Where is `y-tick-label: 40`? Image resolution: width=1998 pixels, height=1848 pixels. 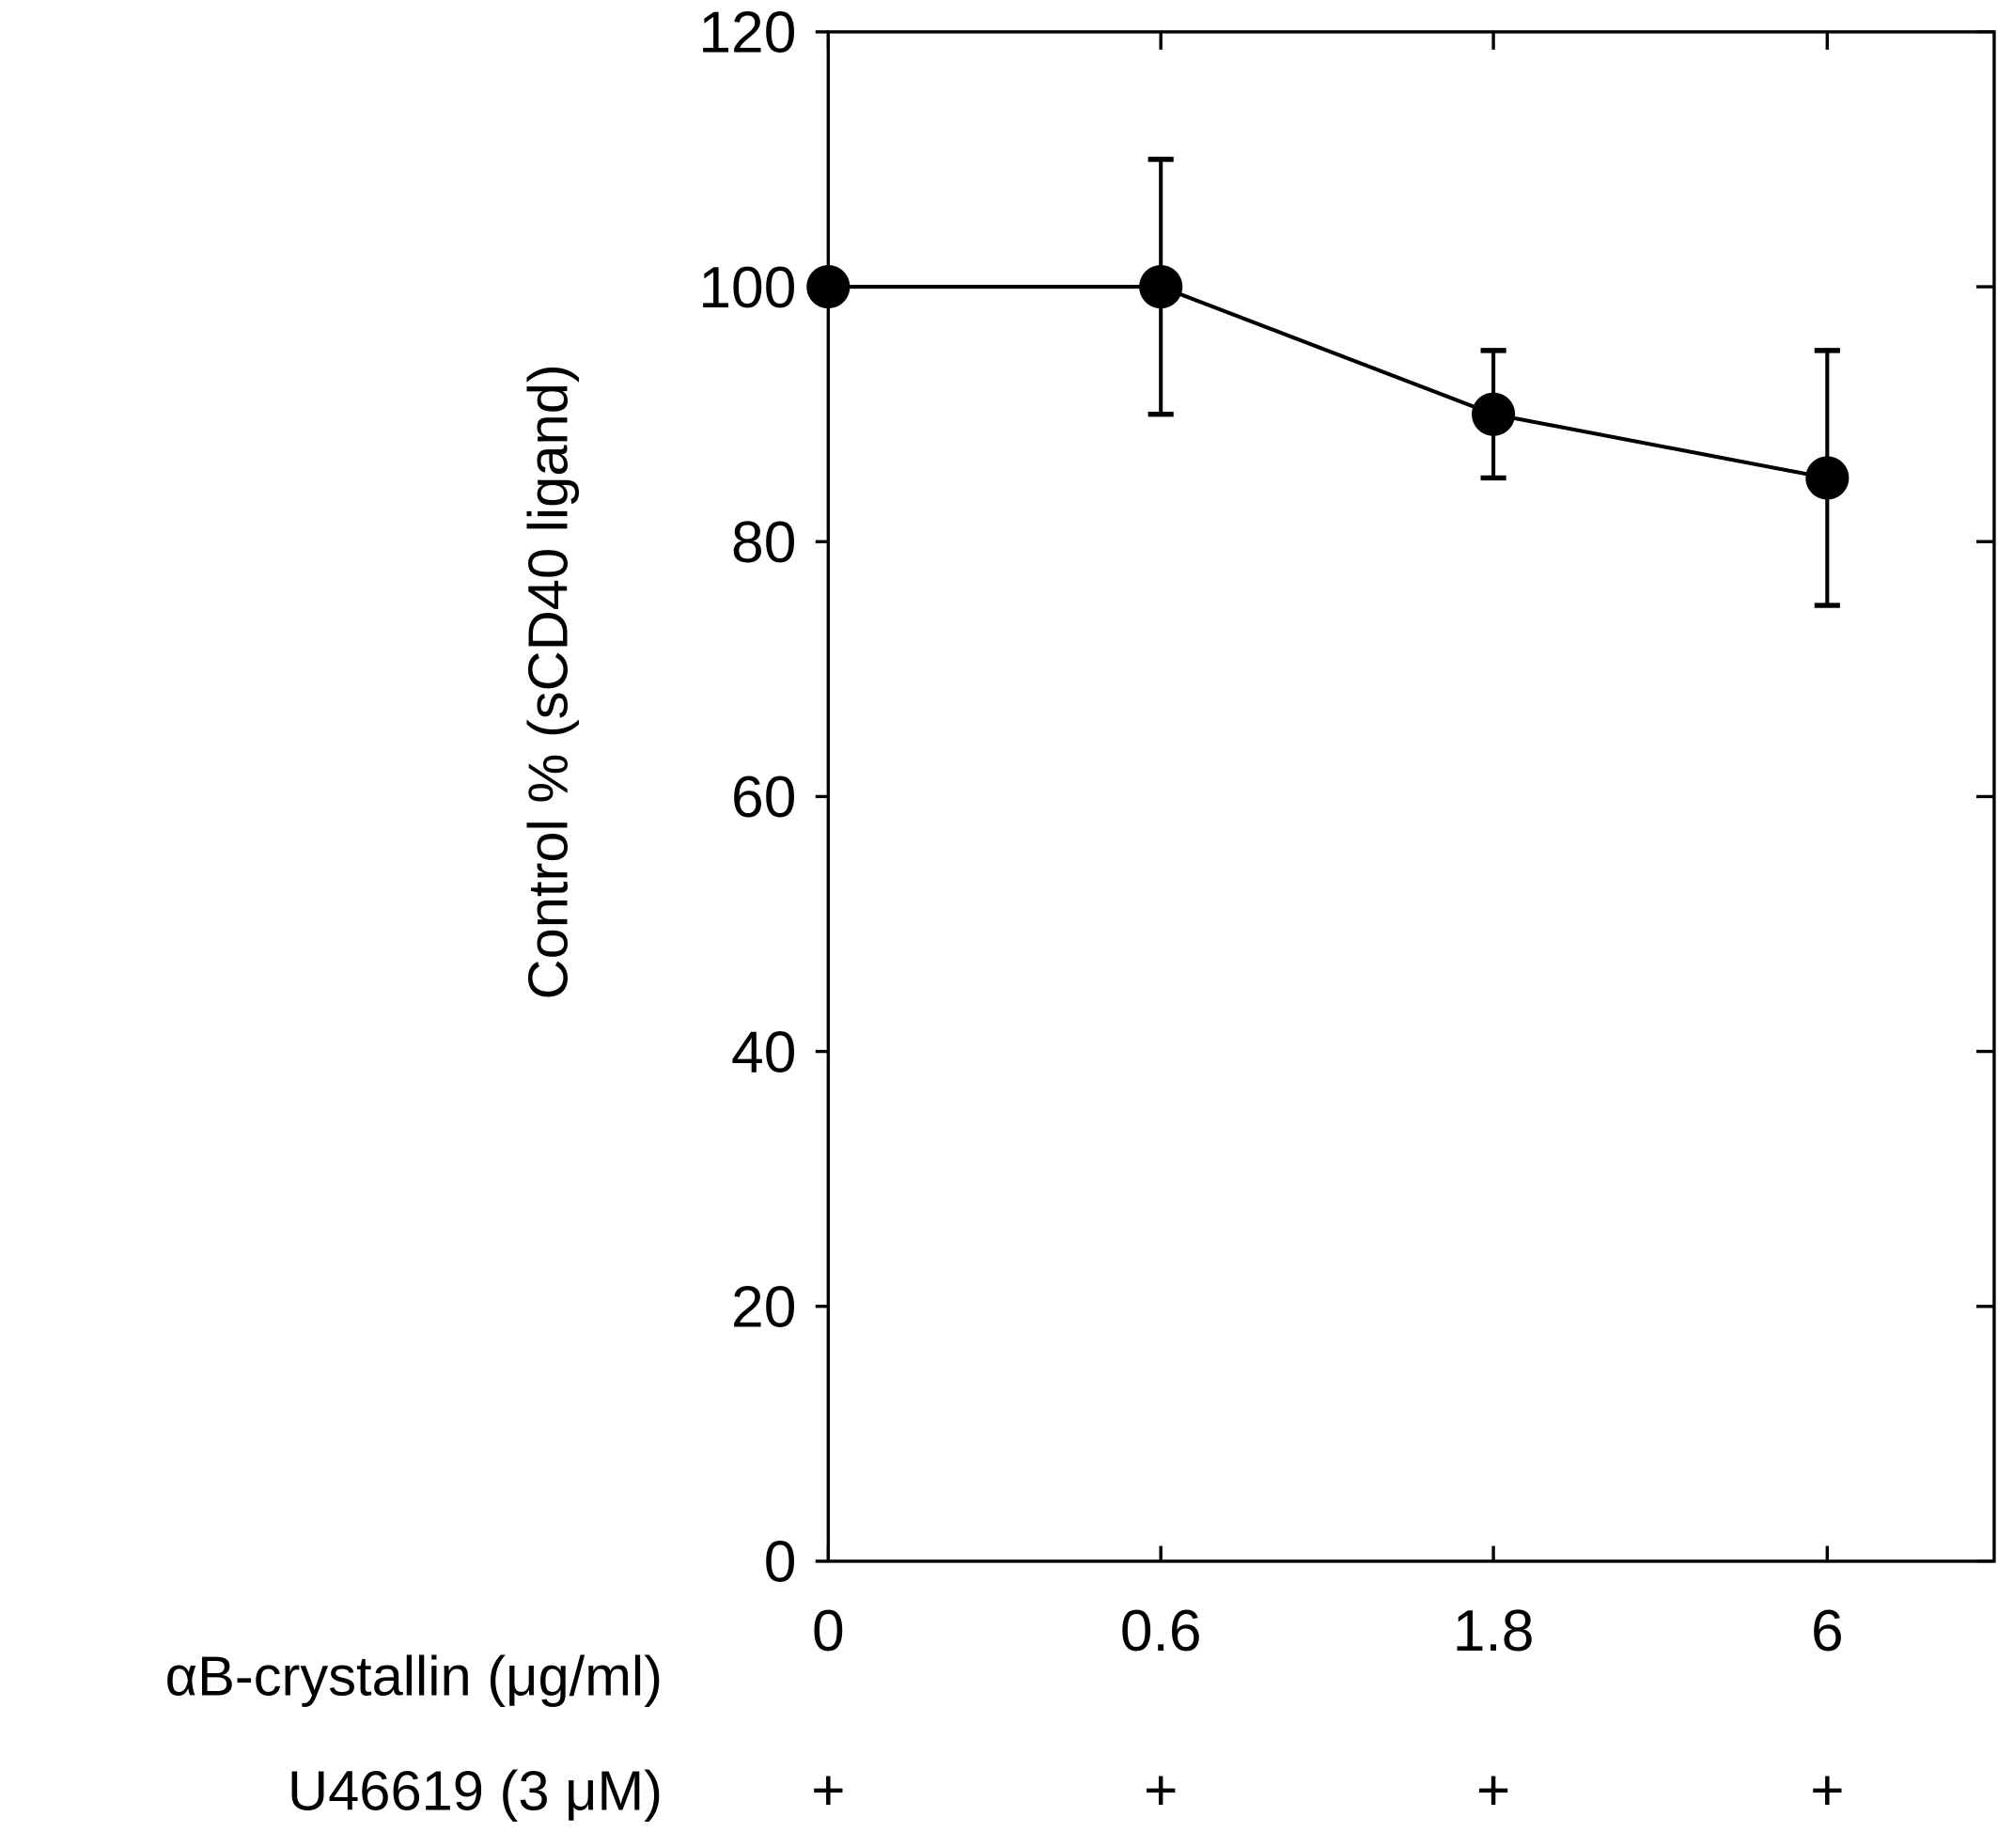
y-tick-label: 40 is located at coordinates (764, 1052).